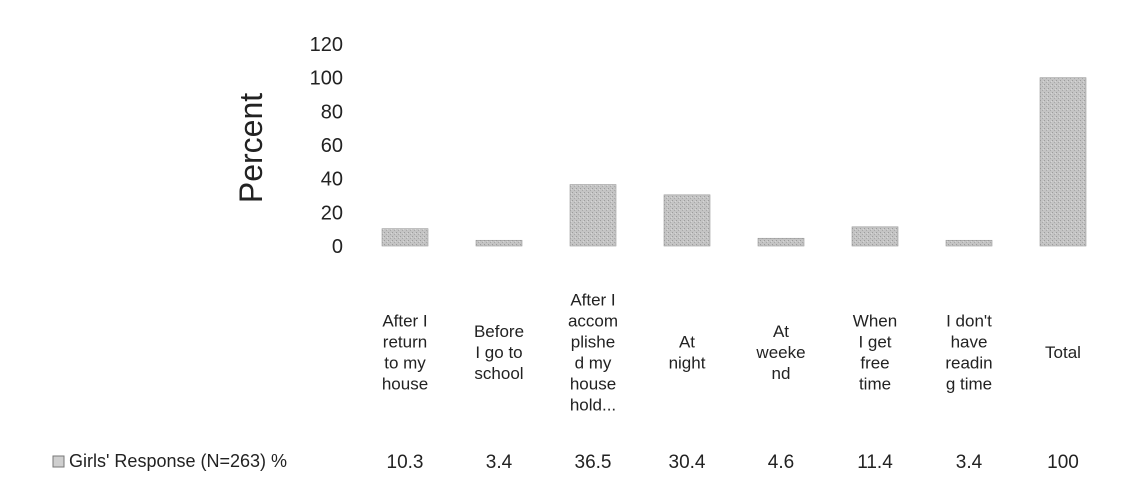  What do you see at coordinates (332, 213) in the screenshot?
I see `y-tick-label: 20` at bounding box center [332, 213].